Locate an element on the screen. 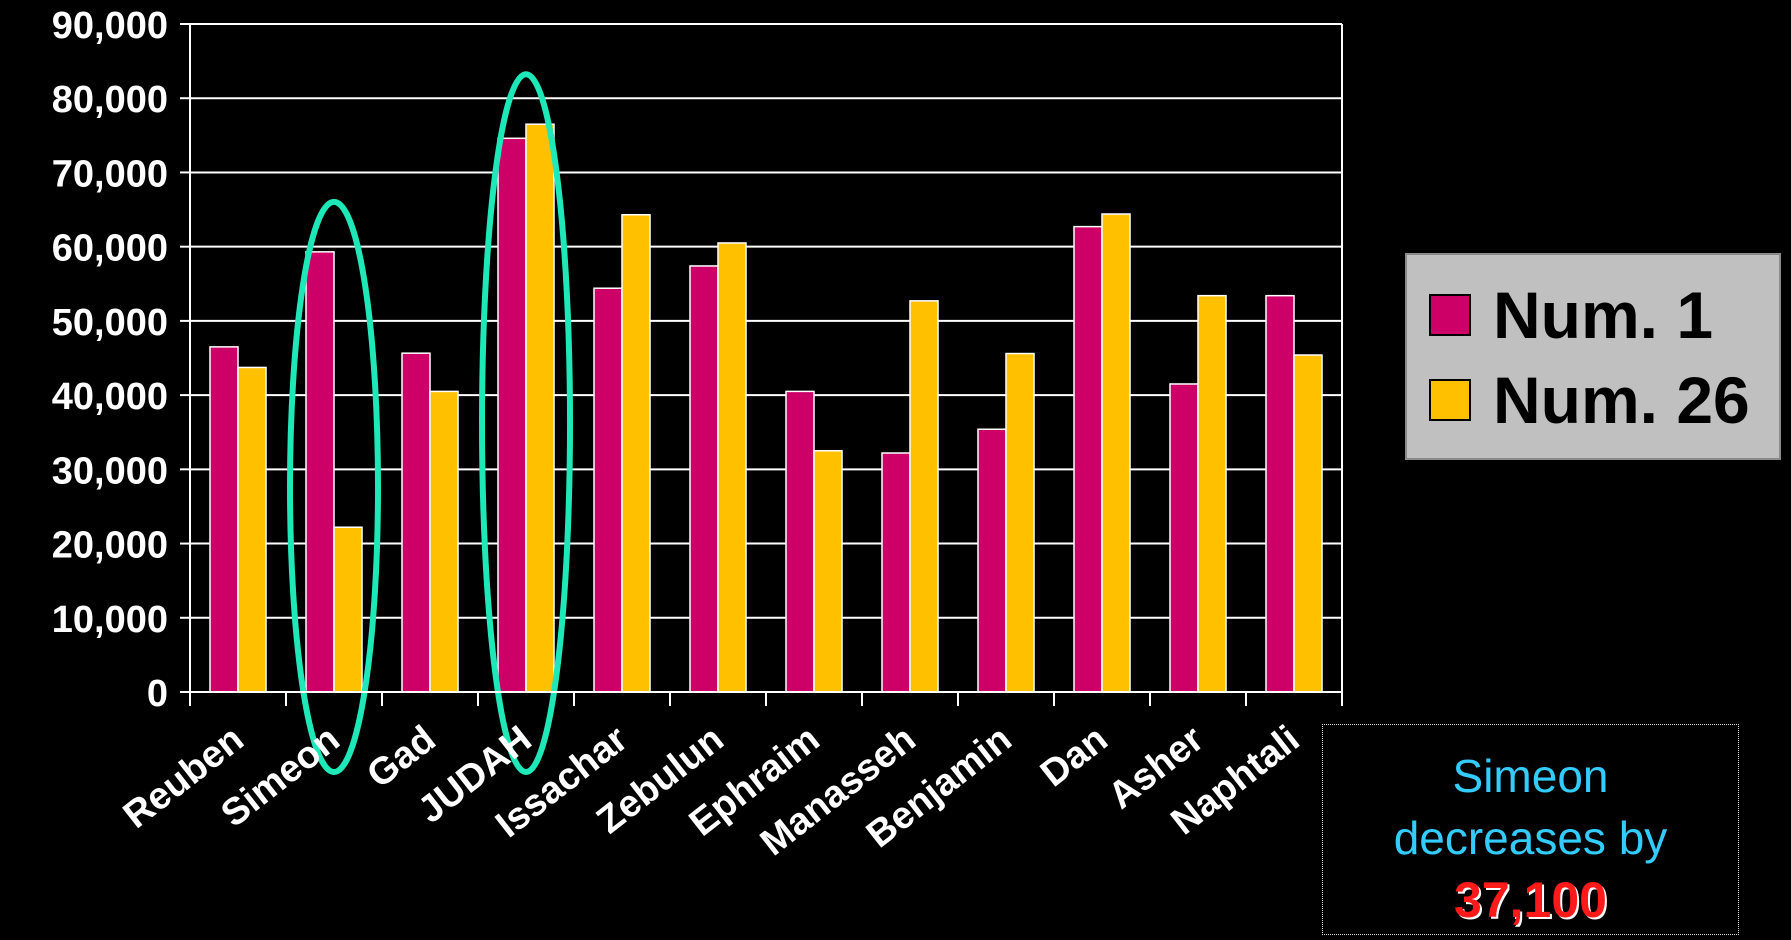 This screenshot has height=940, width=1791. bar-num-1-zebulun is located at coordinates (704, 479).